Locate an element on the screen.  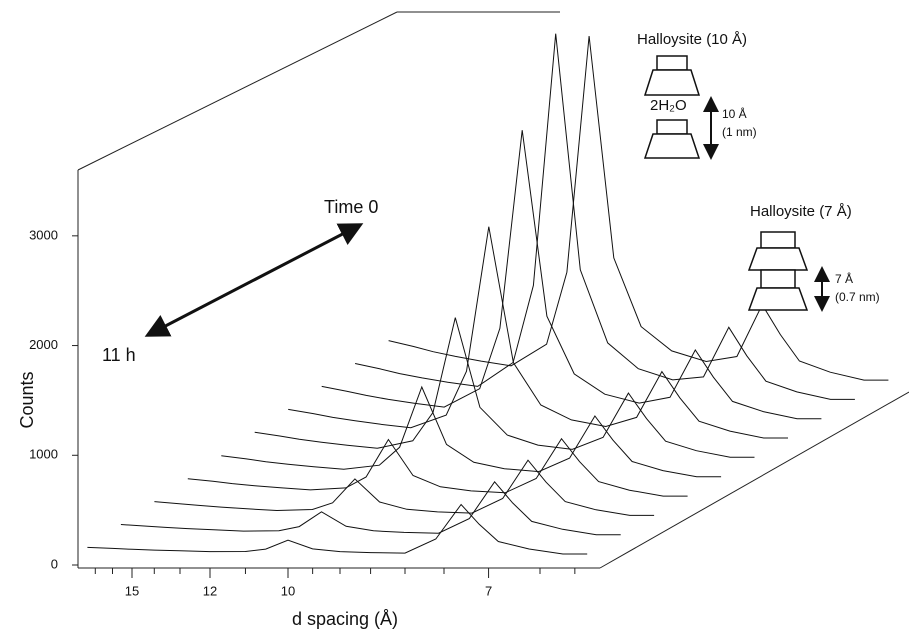
x-tick-label: 7 is located at coordinates (488, 590).